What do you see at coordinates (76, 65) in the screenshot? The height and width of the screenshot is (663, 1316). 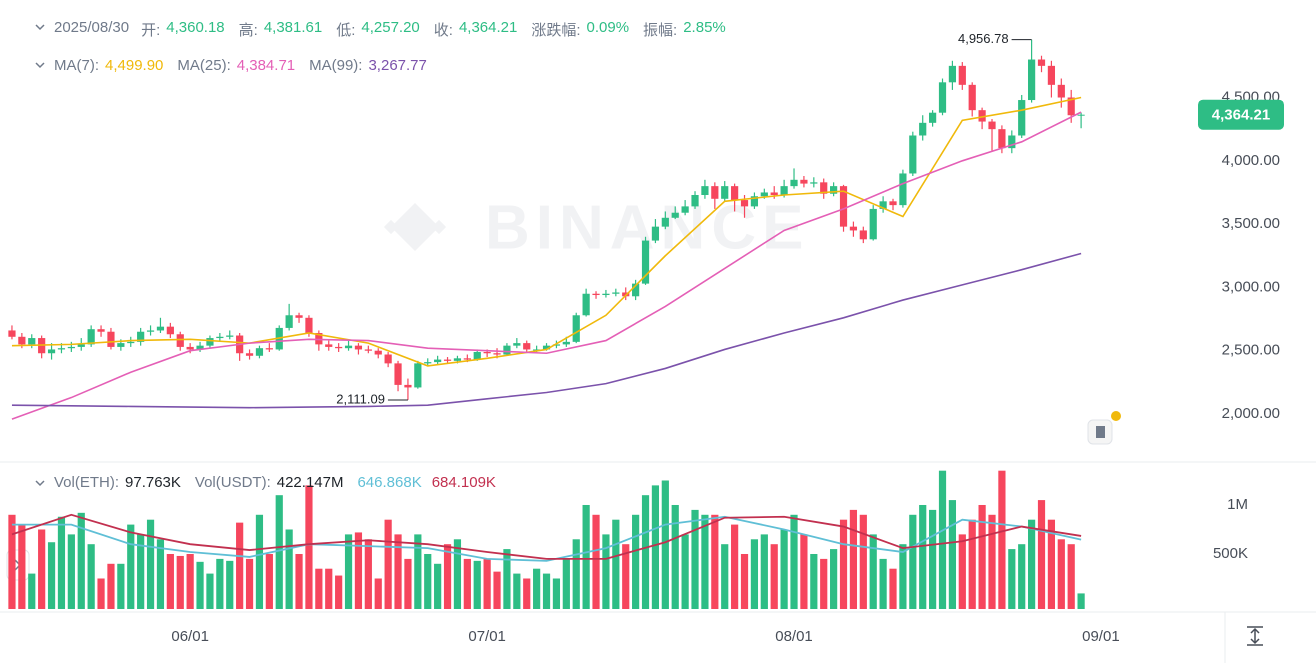 I see `ma-label: MA(7):` at bounding box center [76, 65].